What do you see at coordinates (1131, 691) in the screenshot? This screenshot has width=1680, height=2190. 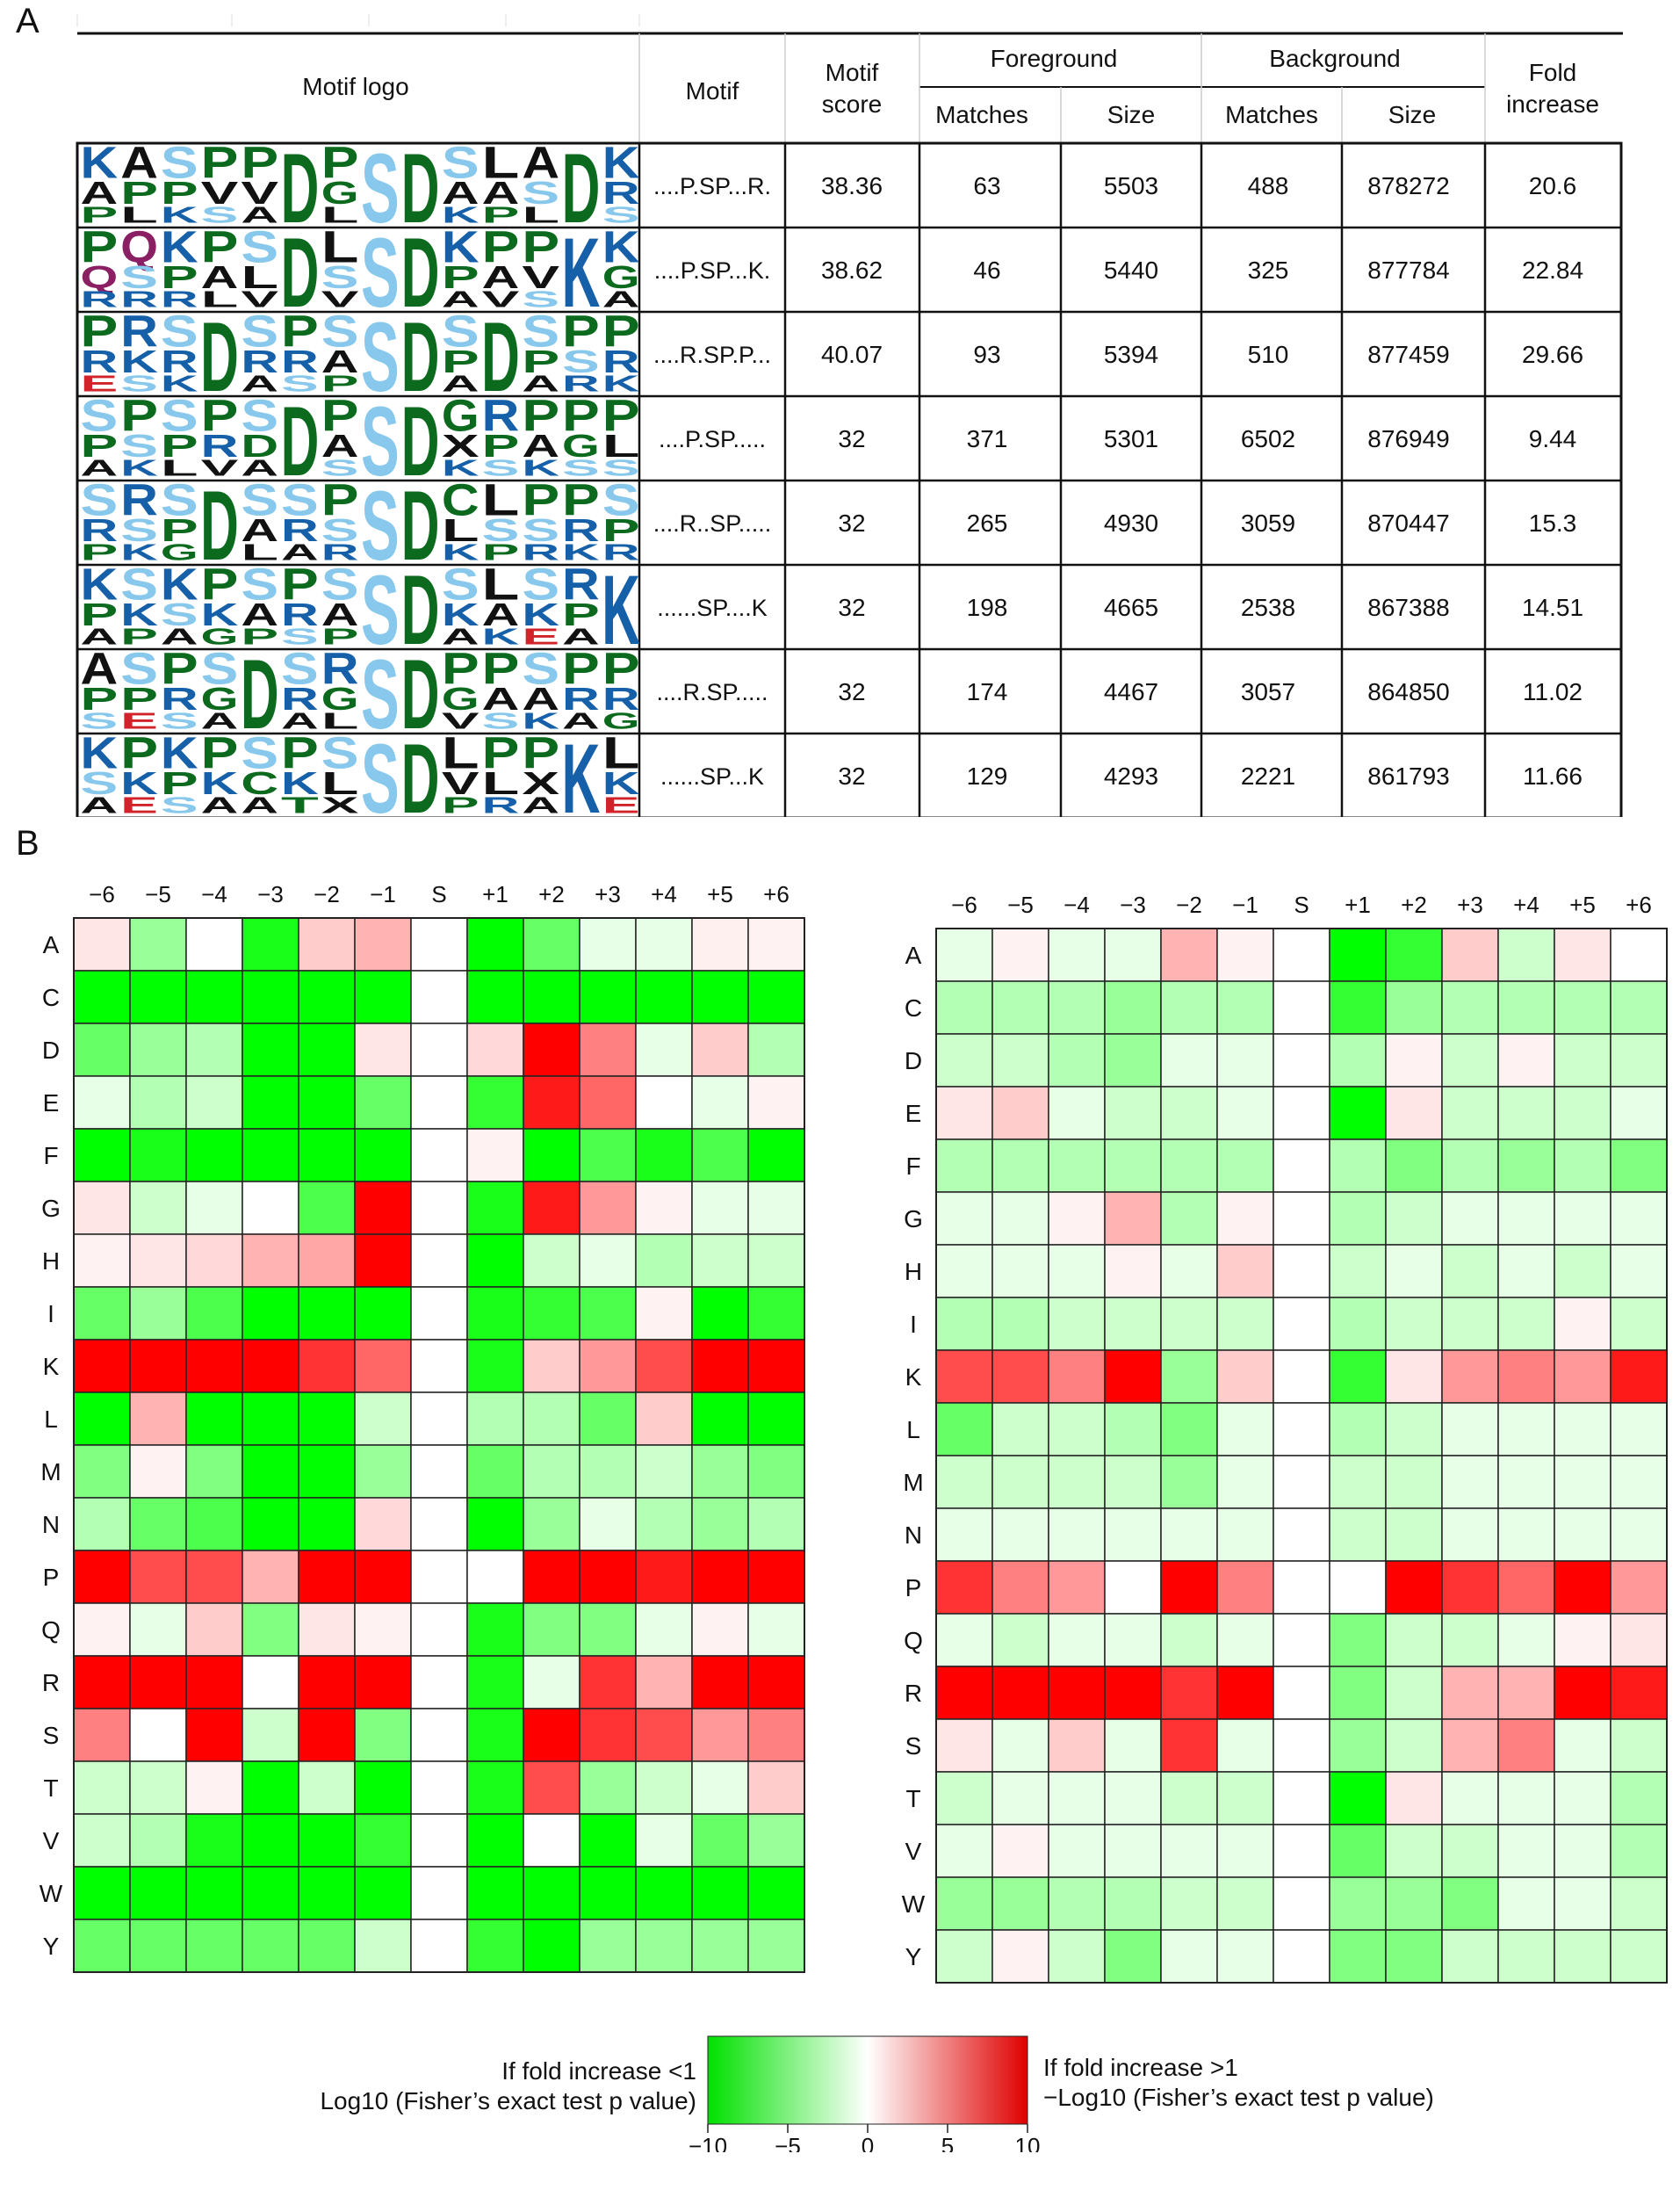 I see `fg-size: 4467` at bounding box center [1131, 691].